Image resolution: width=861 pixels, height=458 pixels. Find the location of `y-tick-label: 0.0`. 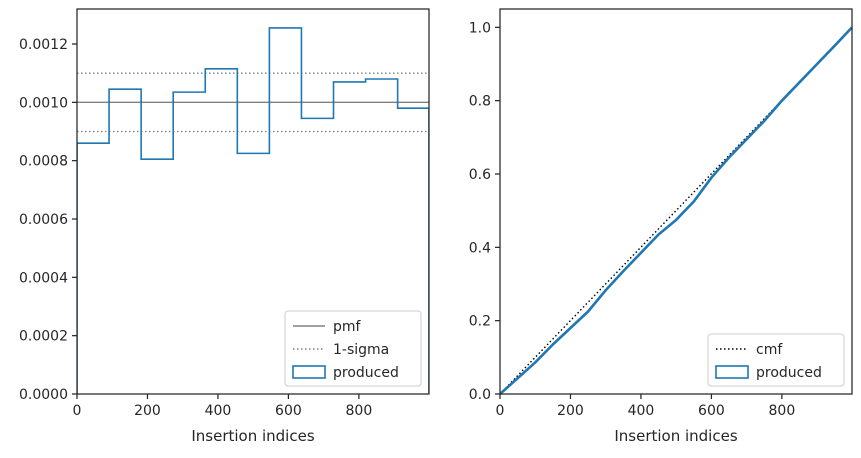

y-tick-label: 0.0 is located at coordinates (480, 395).